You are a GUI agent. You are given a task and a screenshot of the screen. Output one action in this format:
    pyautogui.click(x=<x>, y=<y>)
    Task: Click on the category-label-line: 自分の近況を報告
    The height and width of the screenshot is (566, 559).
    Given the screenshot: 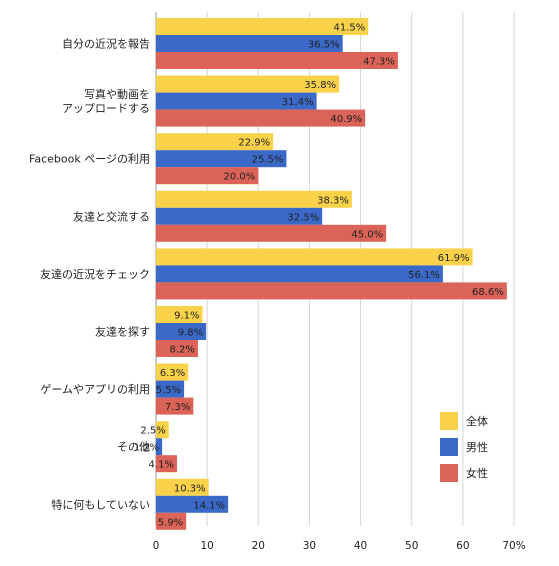 What is the action you would take?
    pyautogui.click(x=106, y=44)
    